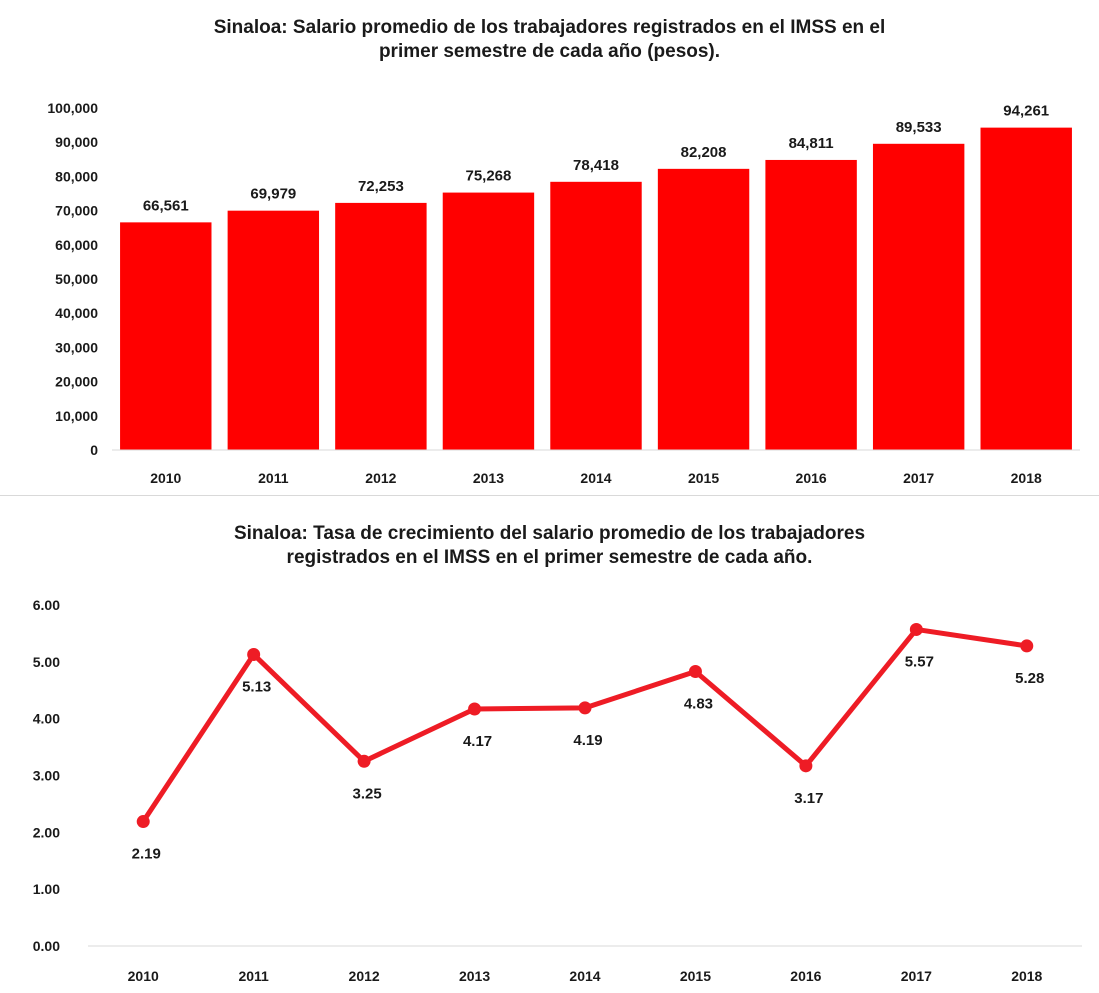 Image resolution: width=1099 pixels, height=993 pixels. Describe the element at coordinates (143, 822) in the screenshot. I see `point-2010` at that location.